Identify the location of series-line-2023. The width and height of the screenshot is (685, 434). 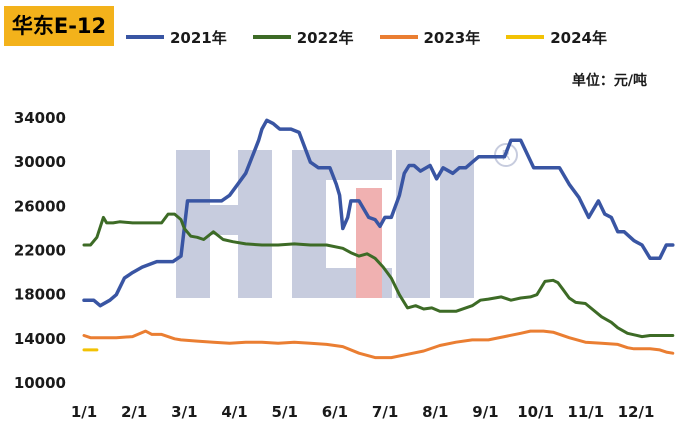
(378, 344).